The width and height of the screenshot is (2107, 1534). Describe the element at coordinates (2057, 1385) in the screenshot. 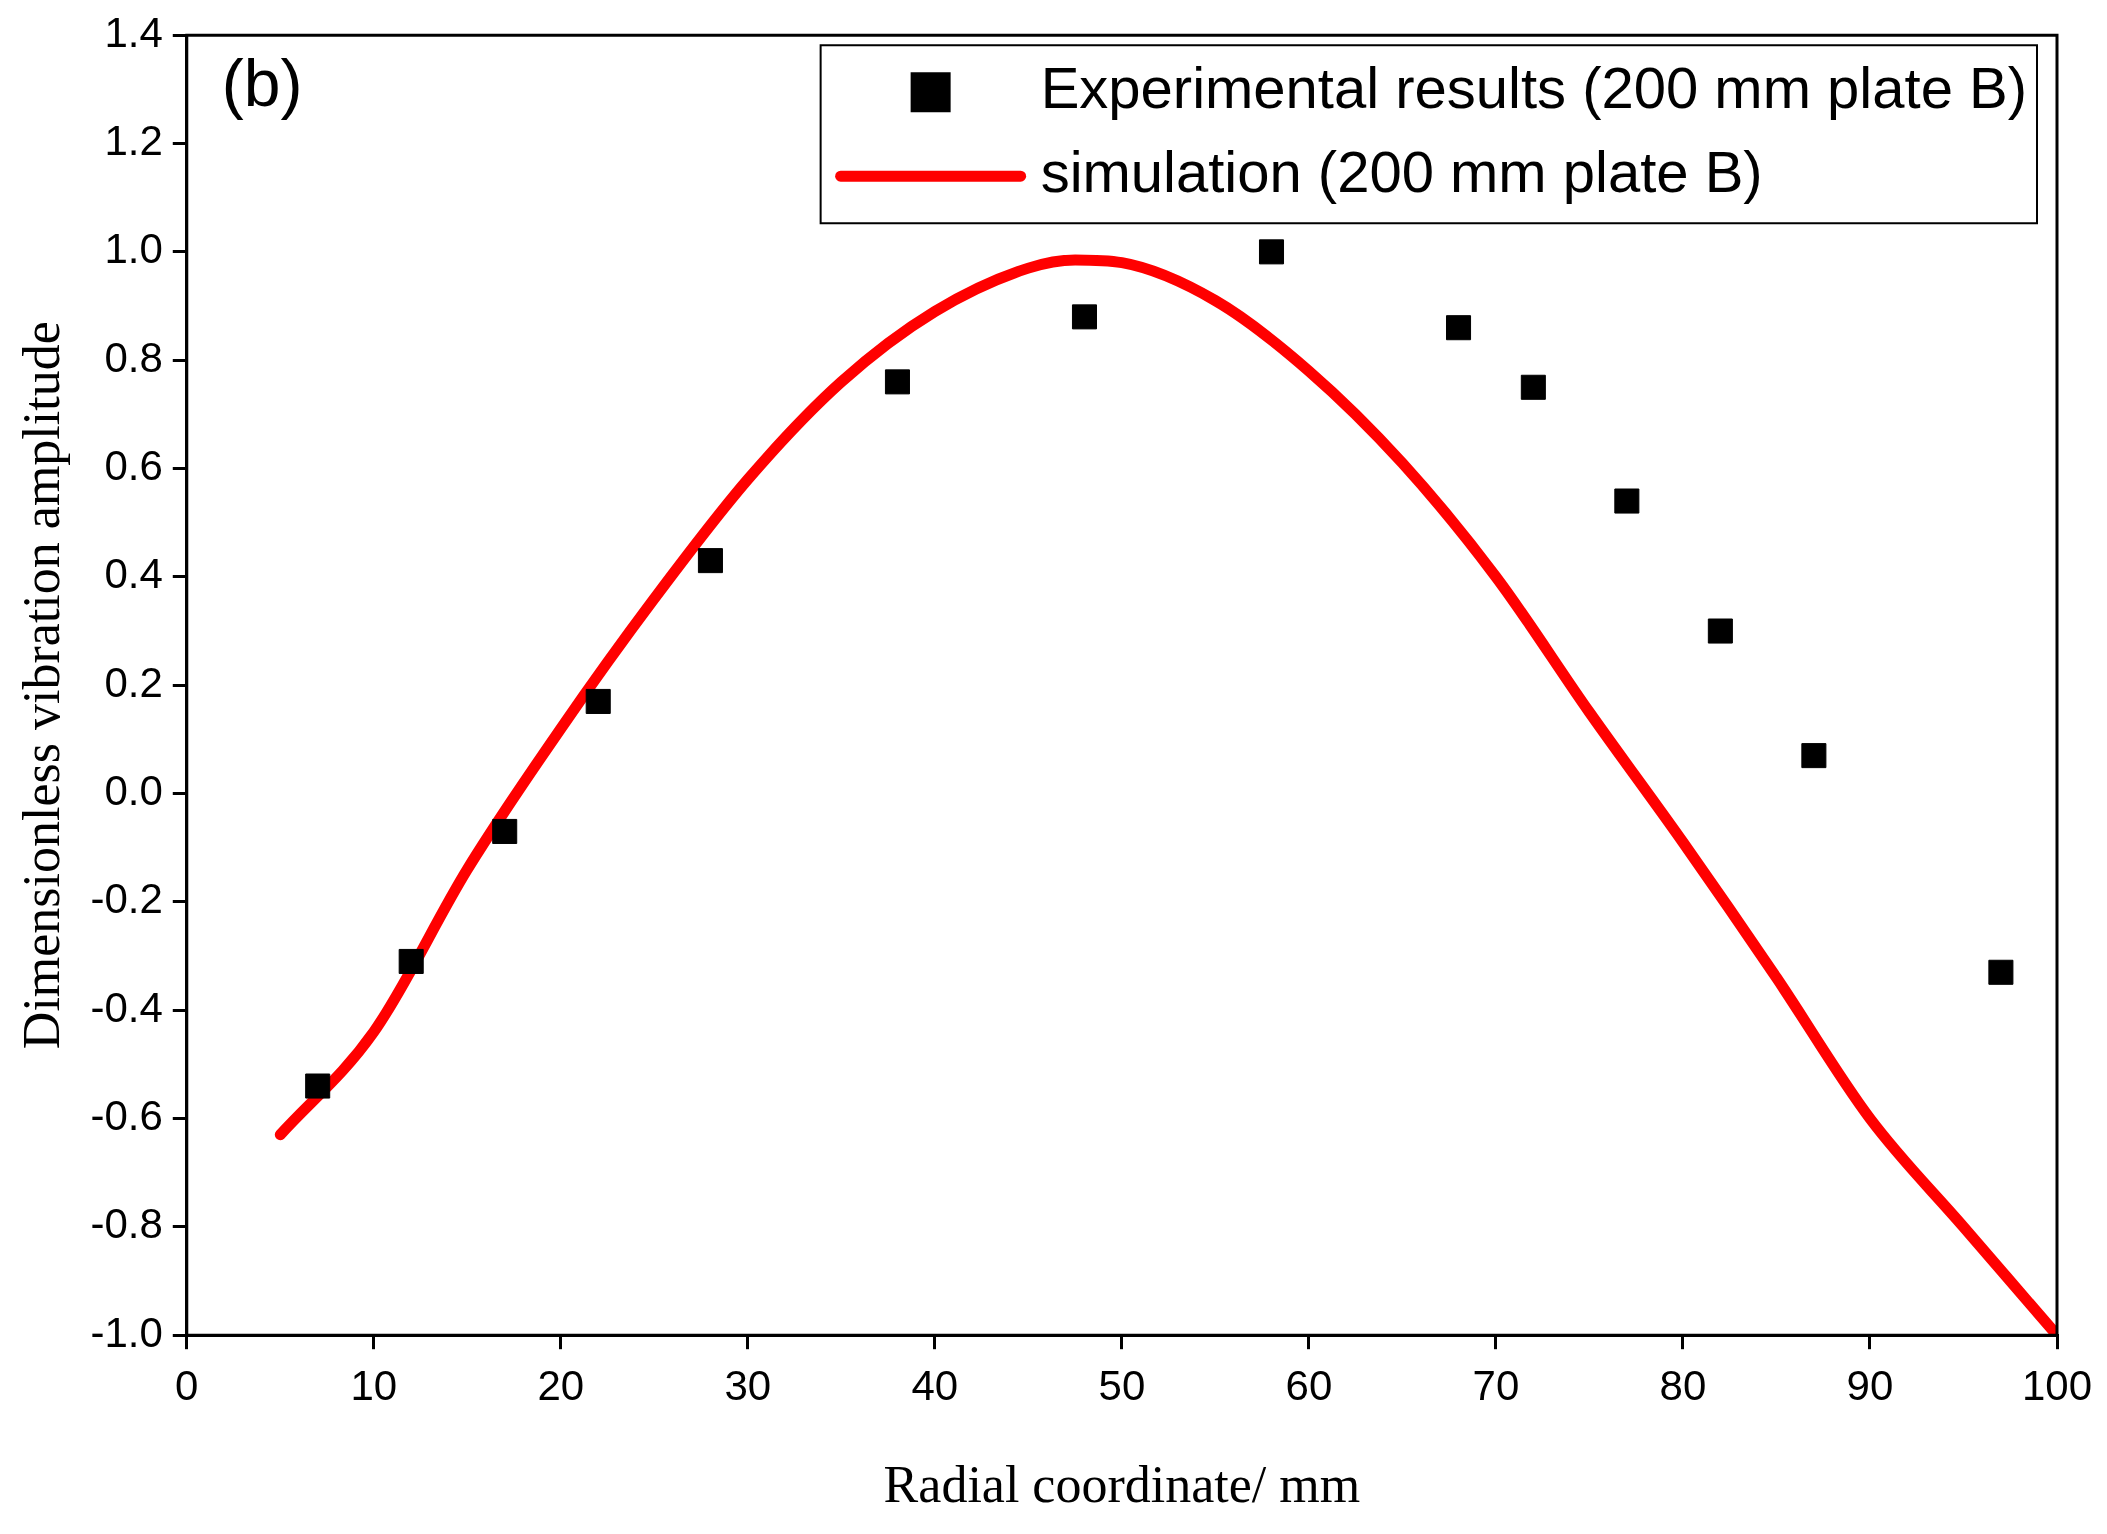

I see `x-tick-label: 100` at that location.